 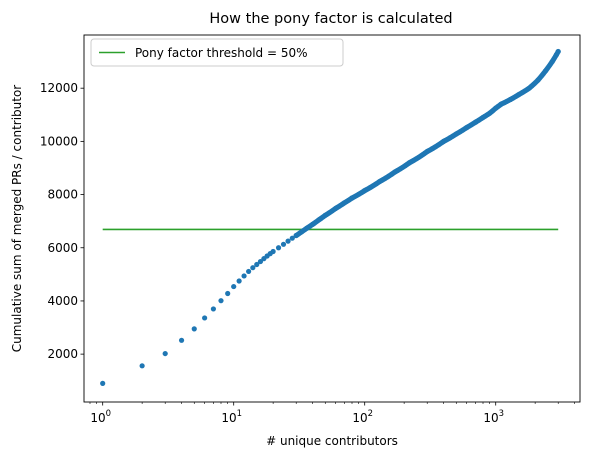 What do you see at coordinates (221, 53) in the screenshot?
I see `legend-label-threshold: Pony factor threshold = 50%` at bounding box center [221, 53].